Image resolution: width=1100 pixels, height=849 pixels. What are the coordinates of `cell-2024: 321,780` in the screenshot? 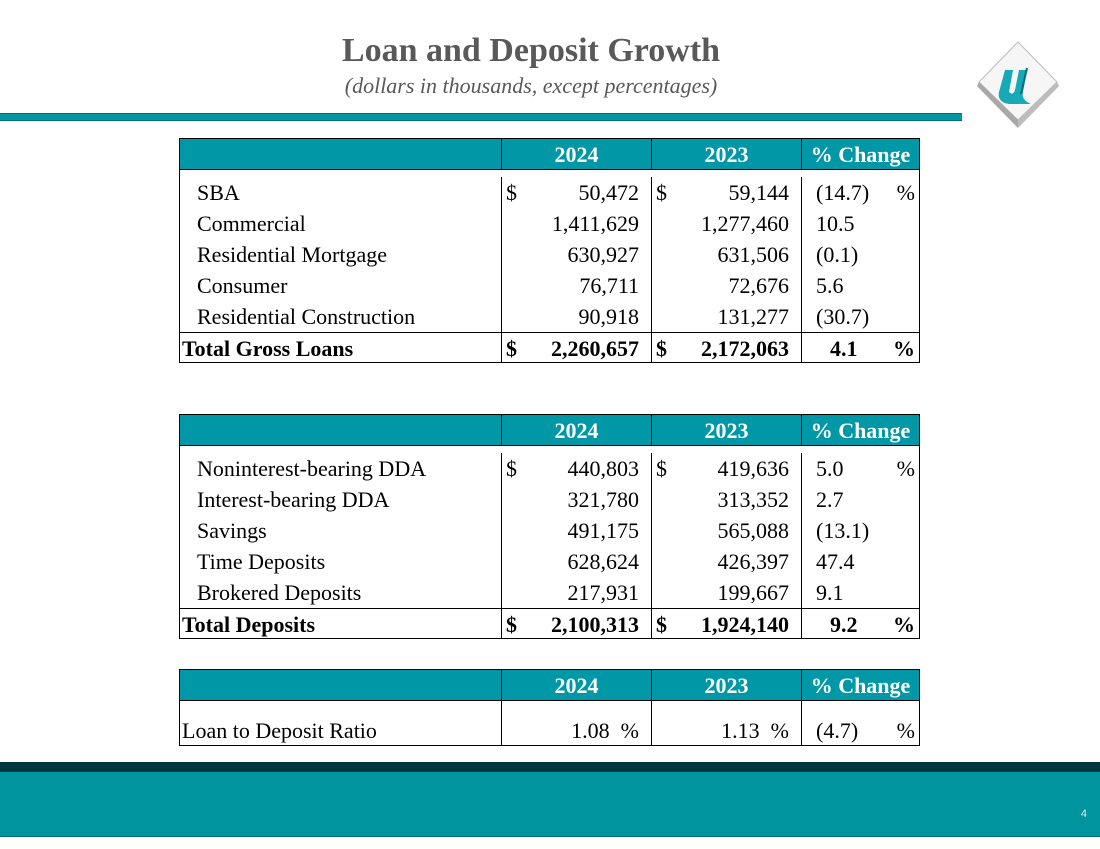 It's located at (576, 499).